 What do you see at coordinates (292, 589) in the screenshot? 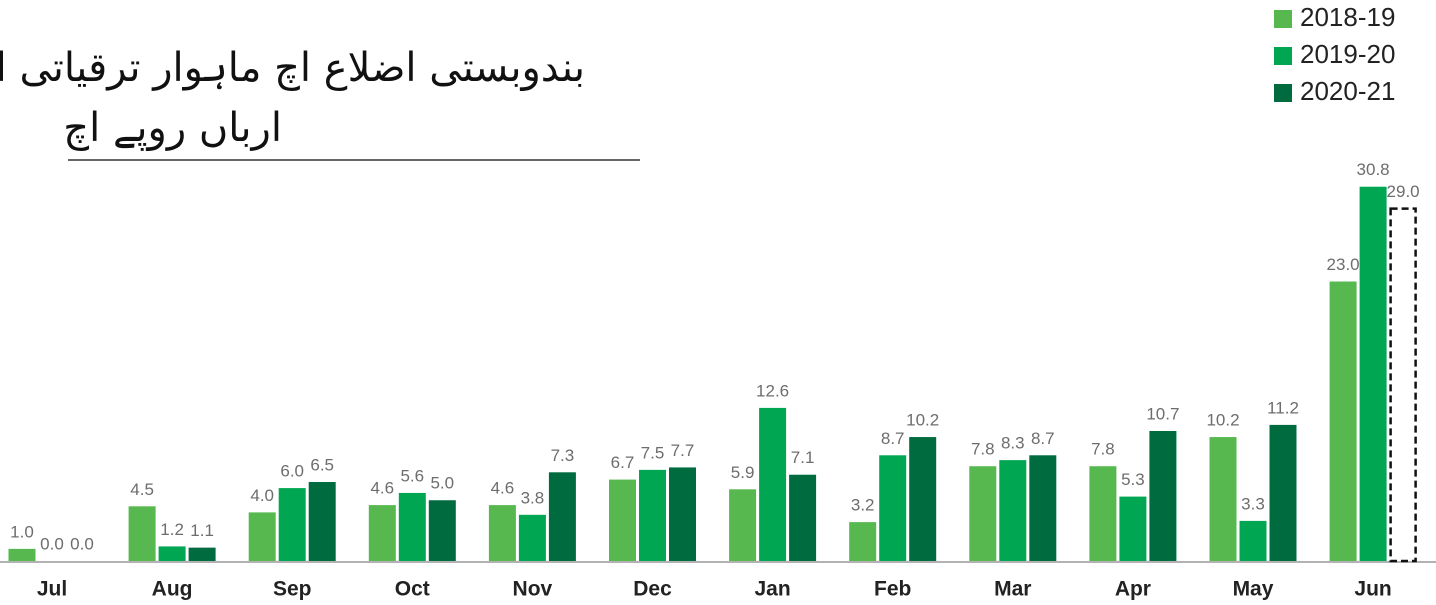
I see `x-tick-label: Sep` at bounding box center [292, 589].